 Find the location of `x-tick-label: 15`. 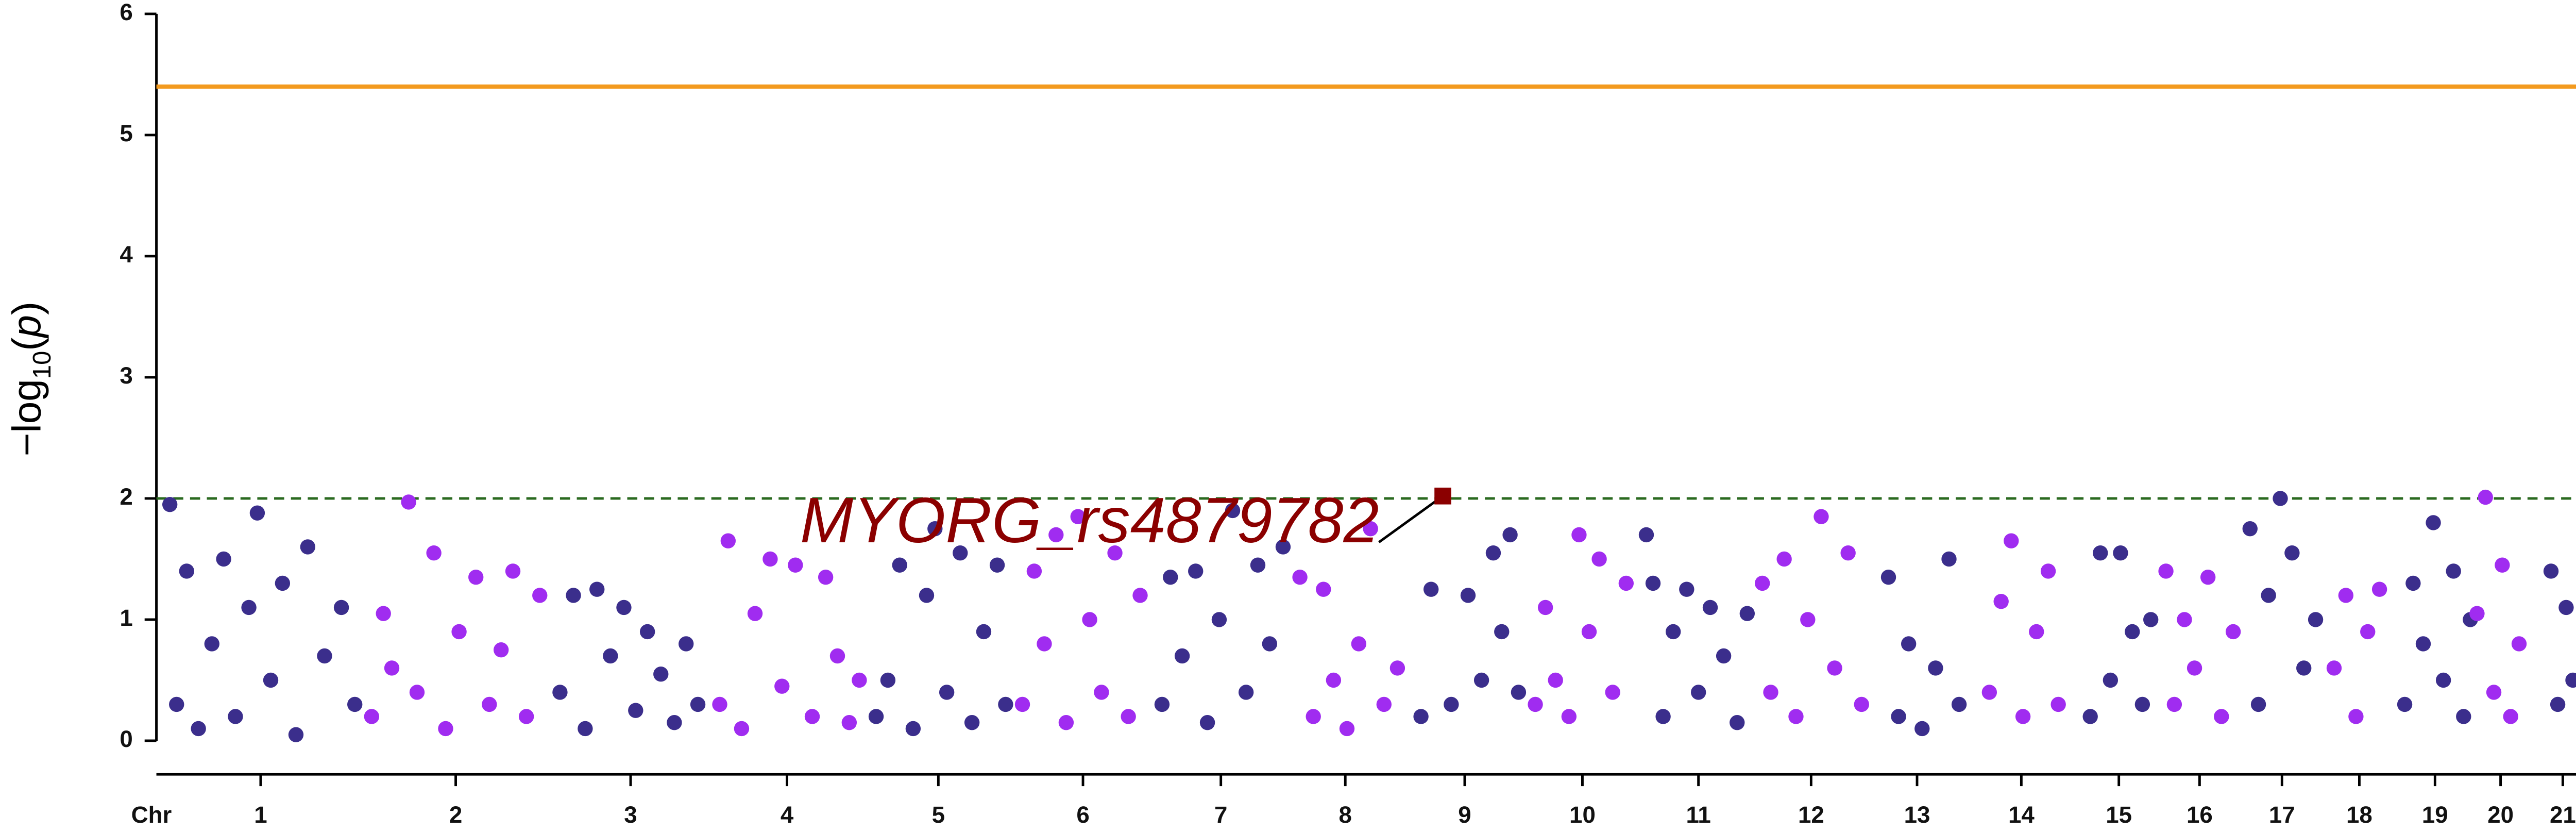

x-tick-label: 15 is located at coordinates (2119, 815).